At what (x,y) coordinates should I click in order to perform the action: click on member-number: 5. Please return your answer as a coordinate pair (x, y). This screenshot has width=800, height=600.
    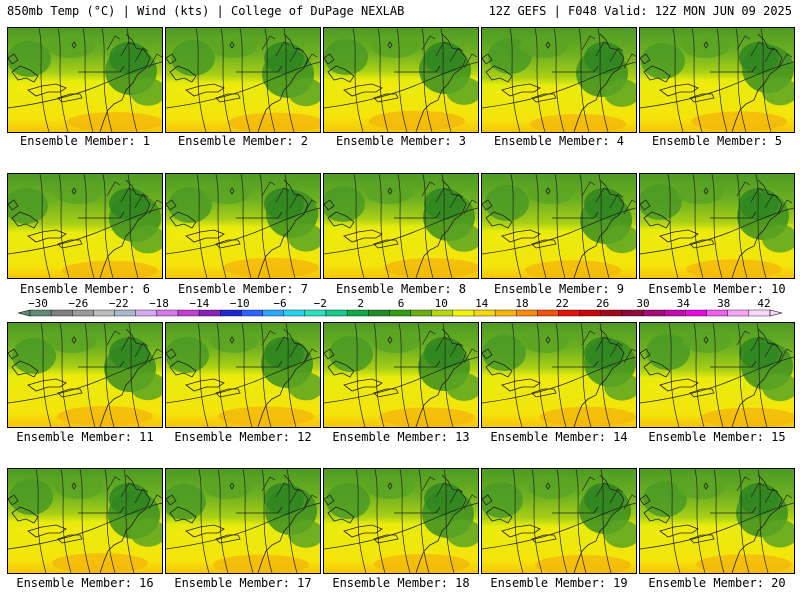
    Looking at the image, I should click on (775, 141).